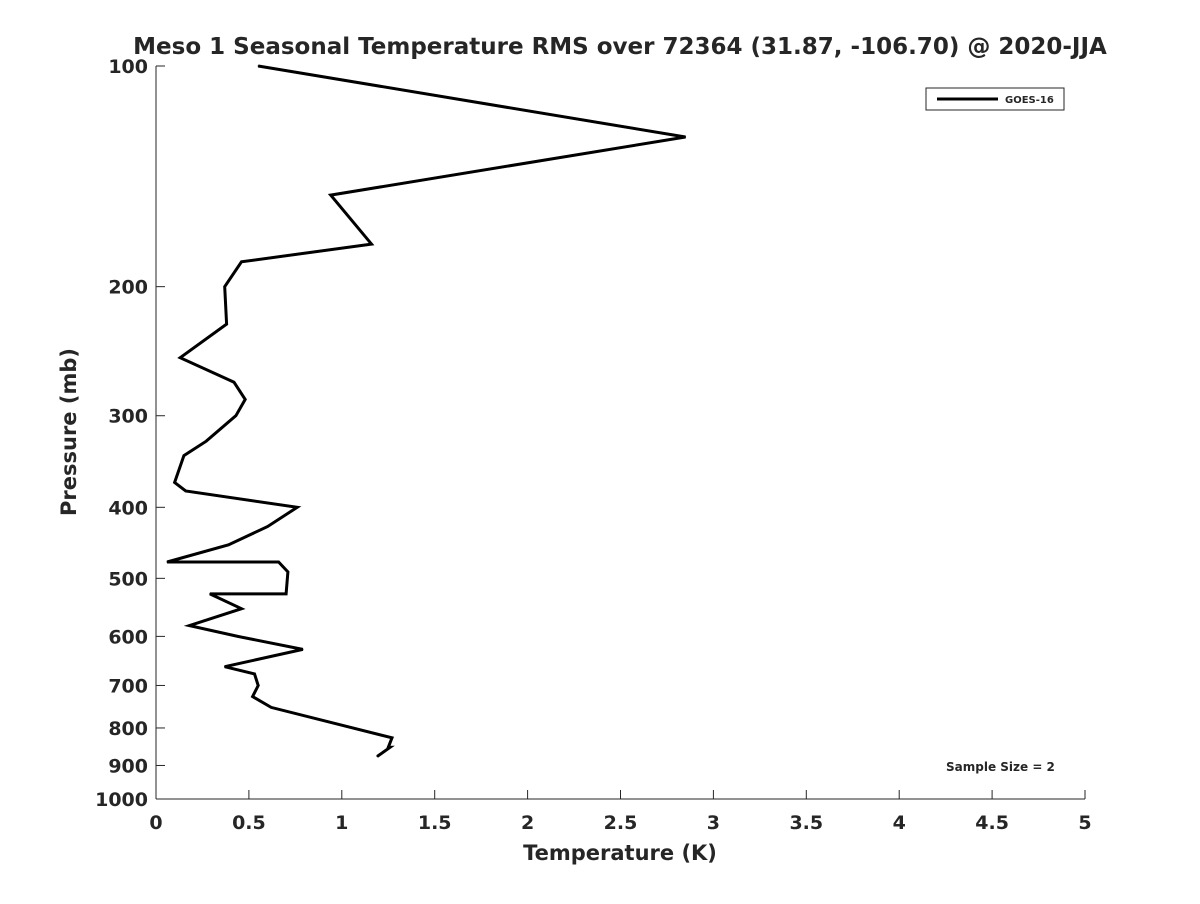  What do you see at coordinates (995, 99) in the screenshot?
I see `legend: GOES-16` at bounding box center [995, 99].